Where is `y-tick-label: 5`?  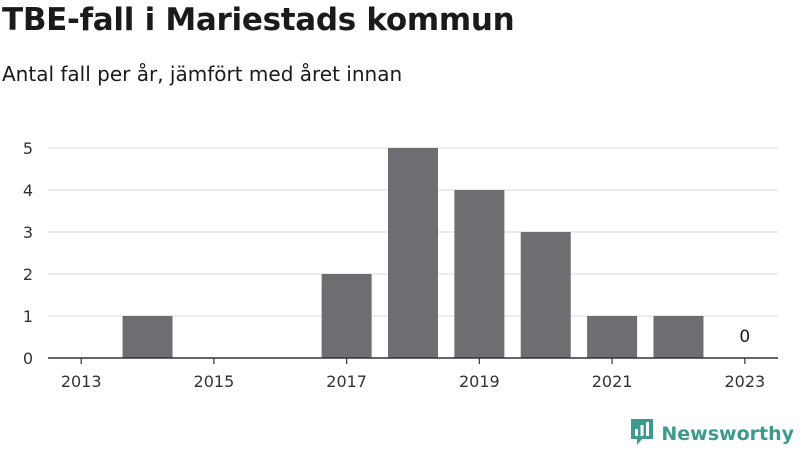 y-tick-label: 5 is located at coordinates (28, 148).